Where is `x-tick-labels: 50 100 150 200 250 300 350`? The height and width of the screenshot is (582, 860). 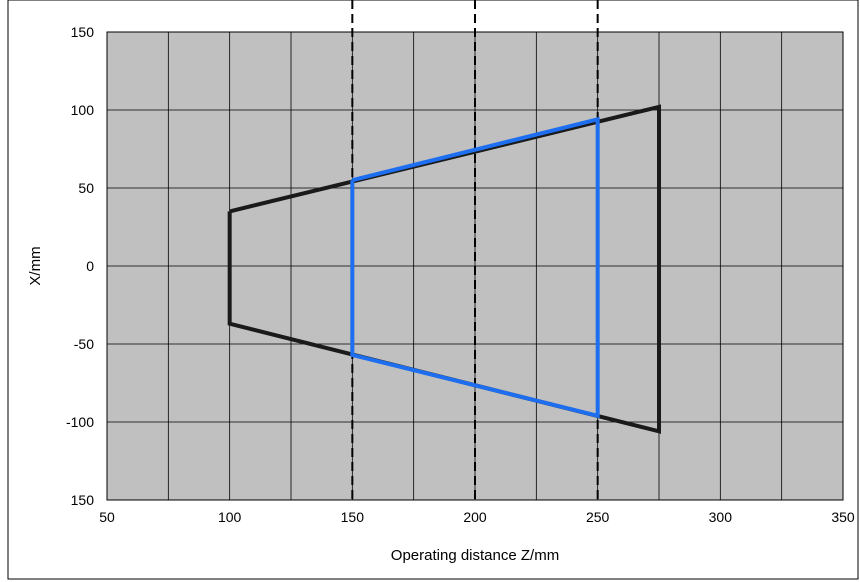
x-tick-labels: 50 100 150 200 250 300 350 is located at coordinates (477, 517).